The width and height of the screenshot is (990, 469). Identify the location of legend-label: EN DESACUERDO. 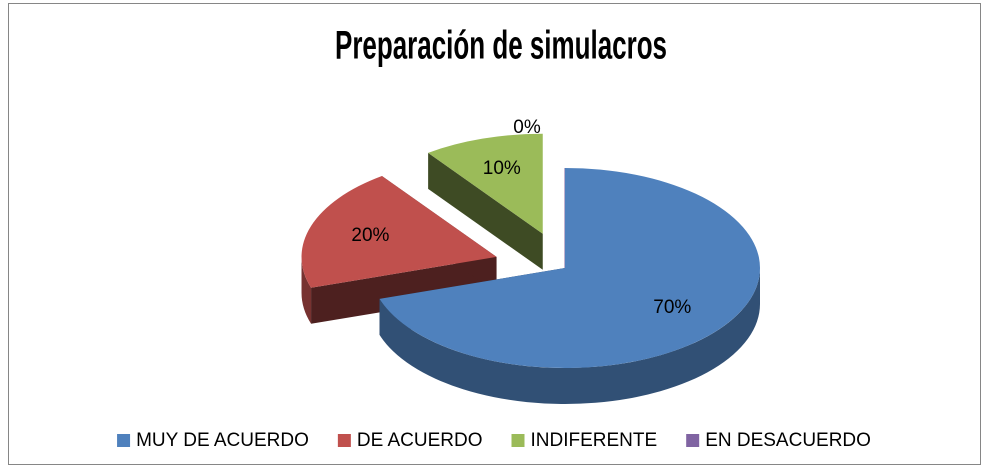
(788, 440).